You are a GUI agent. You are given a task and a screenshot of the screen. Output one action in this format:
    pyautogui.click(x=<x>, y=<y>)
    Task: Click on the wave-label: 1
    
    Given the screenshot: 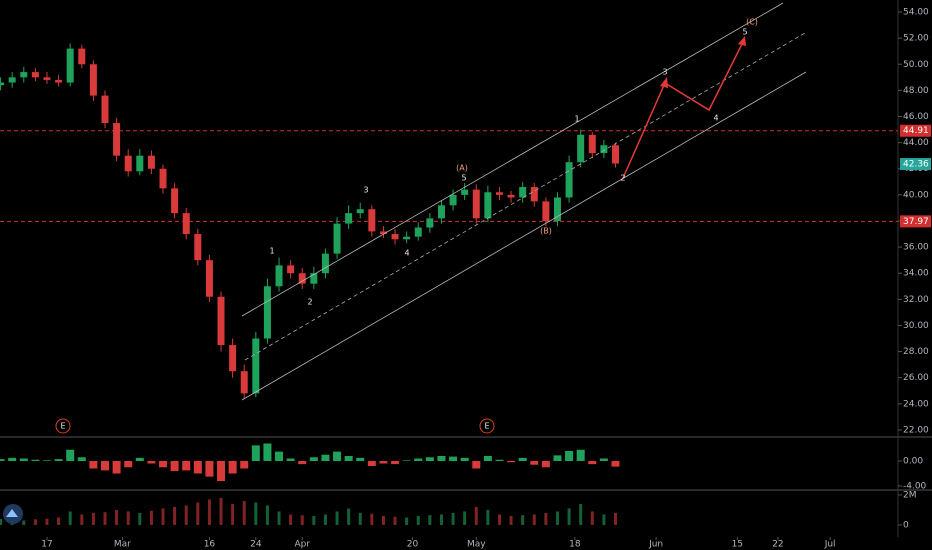 What is the action you would take?
    pyautogui.click(x=271, y=251)
    